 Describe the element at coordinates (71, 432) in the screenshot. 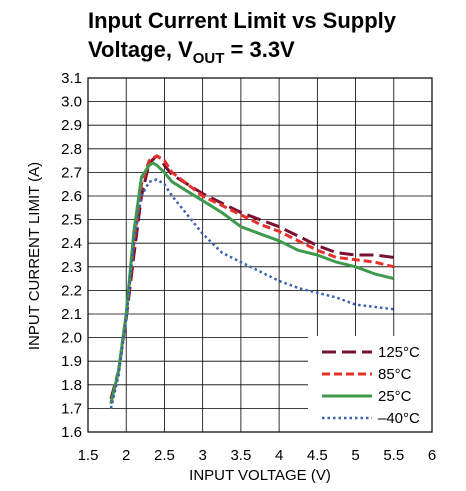

I see `y-tick-label: 1.6` at that location.